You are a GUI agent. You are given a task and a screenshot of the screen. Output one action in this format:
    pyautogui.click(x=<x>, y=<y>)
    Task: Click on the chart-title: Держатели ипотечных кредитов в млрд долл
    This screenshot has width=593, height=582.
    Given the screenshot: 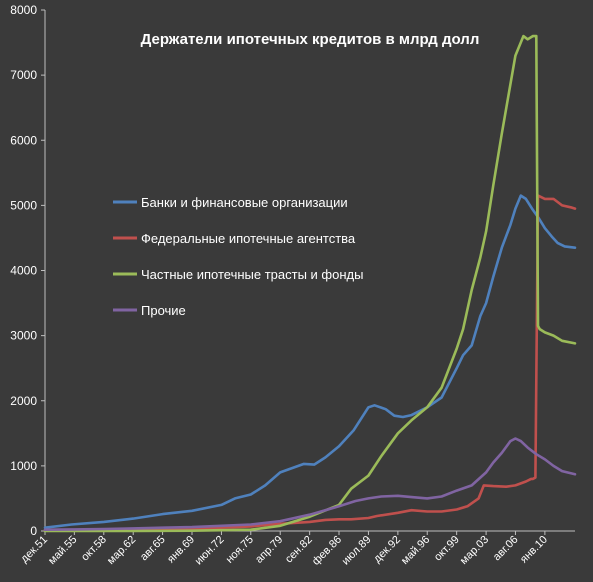 What is the action you would take?
    pyautogui.click(x=310, y=39)
    